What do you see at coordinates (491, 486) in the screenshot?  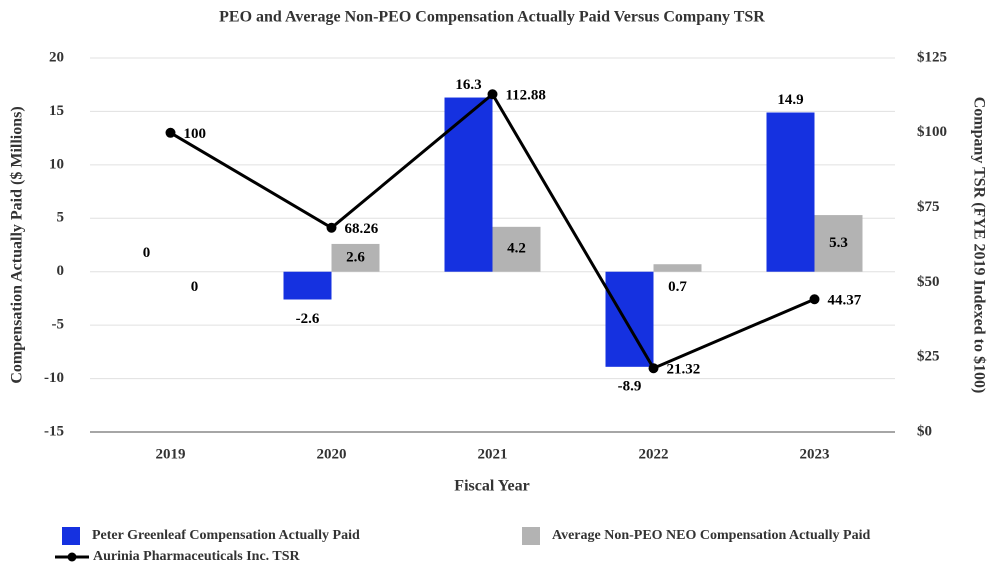 I see `x-axis-label: Fiscal Year` at bounding box center [491, 486].